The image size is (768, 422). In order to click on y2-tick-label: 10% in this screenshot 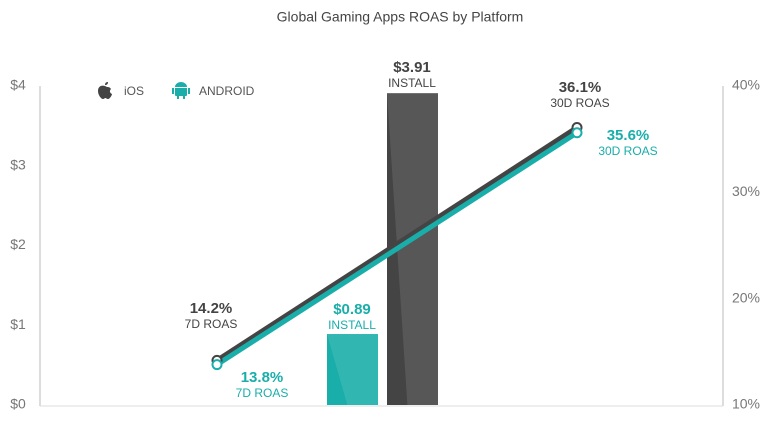, I will do `click(746, 404)`.